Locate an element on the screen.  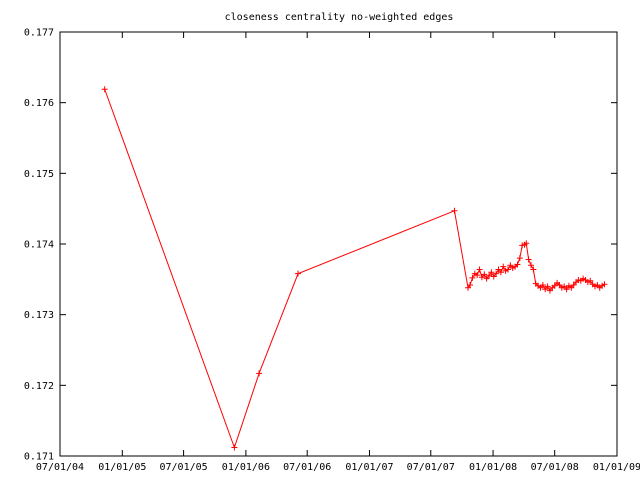
y-tick-label: 0.172 is located at coordinates (39, 386).